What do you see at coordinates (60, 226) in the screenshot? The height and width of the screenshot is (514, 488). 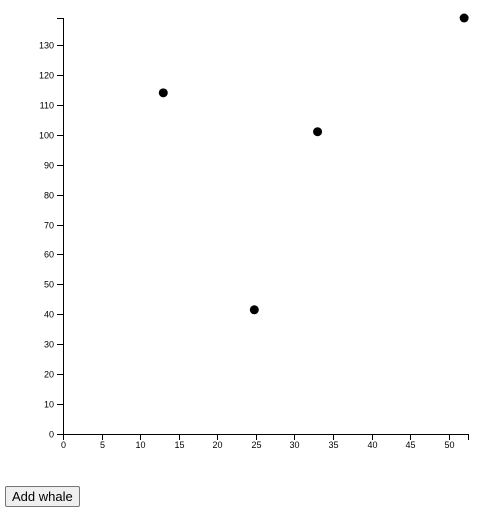 I see `y-axis-line` at bounding box center [60, 226].